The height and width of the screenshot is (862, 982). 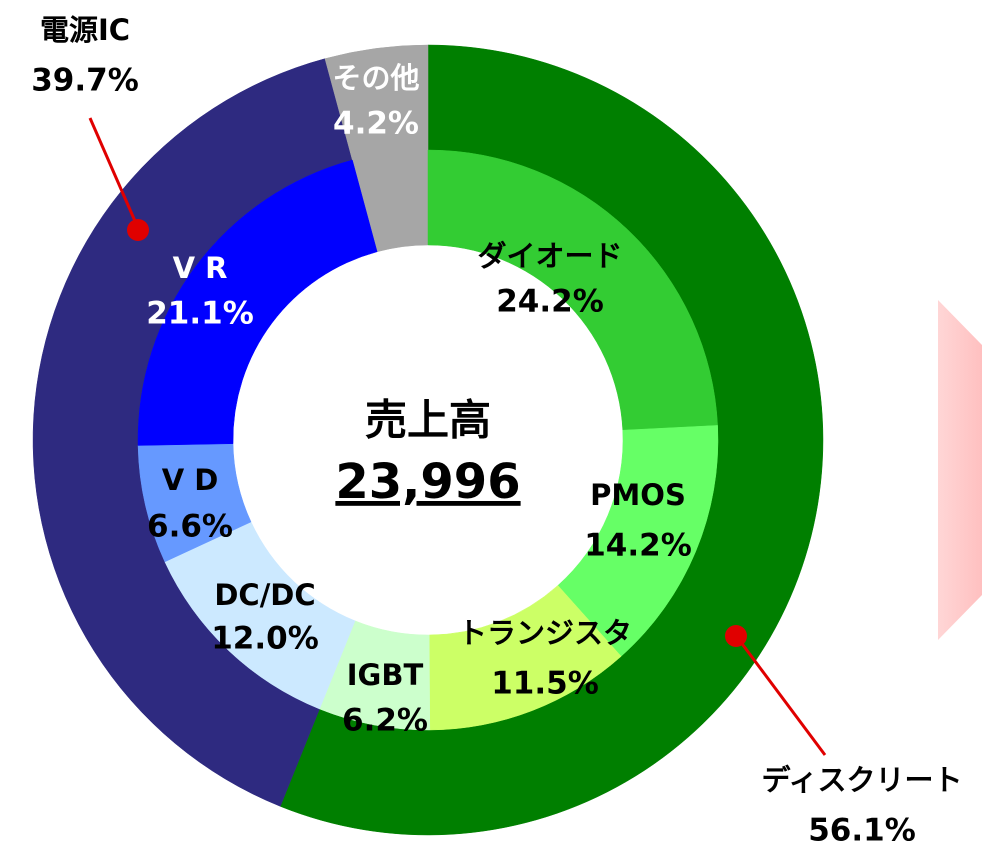 What do you see at coordinates (960, 470) in the screenshot?
I see `arrow-decoration` at bounding box center [960, 470].